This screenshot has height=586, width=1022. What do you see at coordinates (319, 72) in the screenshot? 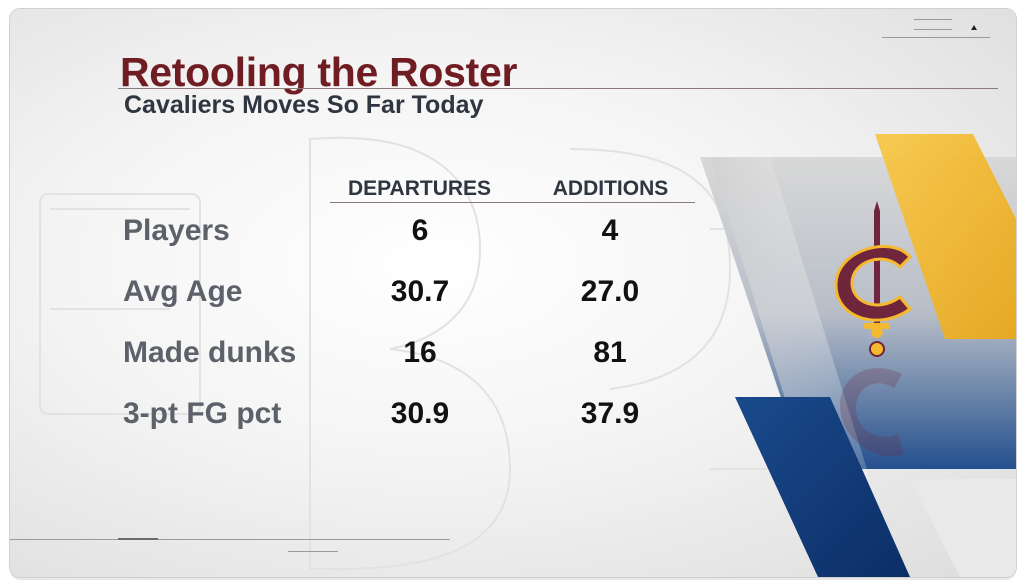
I see `page-title: Retooling the Roster` at bounding box center [319, 72].